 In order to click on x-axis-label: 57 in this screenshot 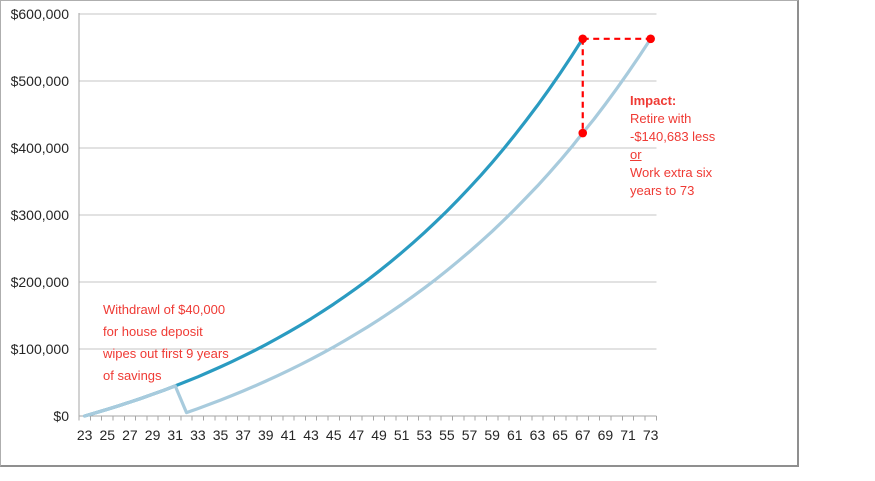, I will do `click(470, 435)`.